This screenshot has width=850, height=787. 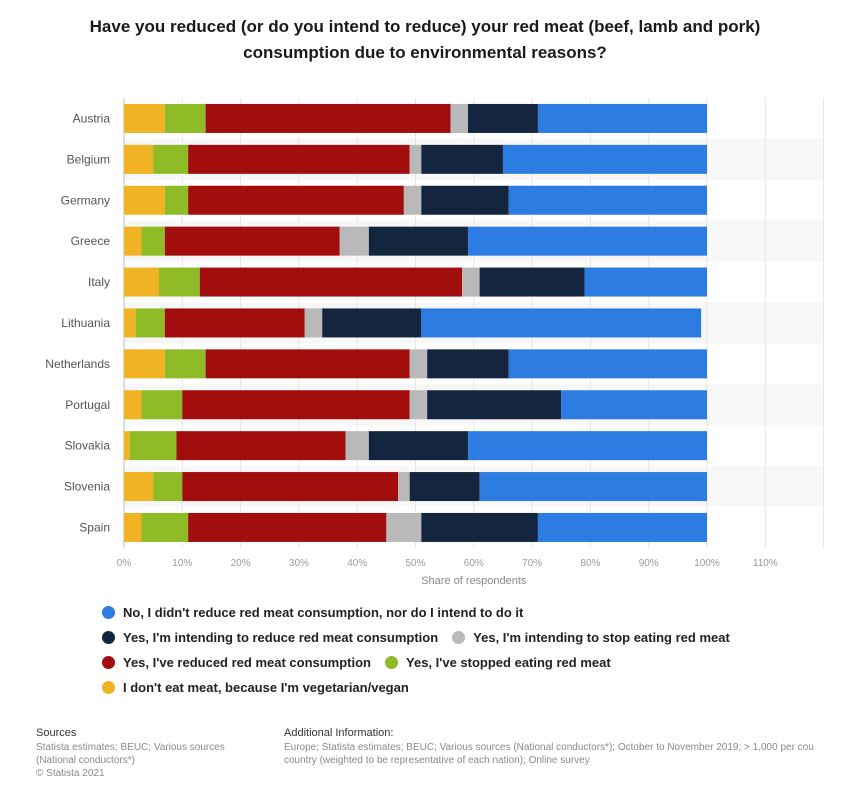 I want to click on x-tick-label: 50%, so click(x=415, y=563).